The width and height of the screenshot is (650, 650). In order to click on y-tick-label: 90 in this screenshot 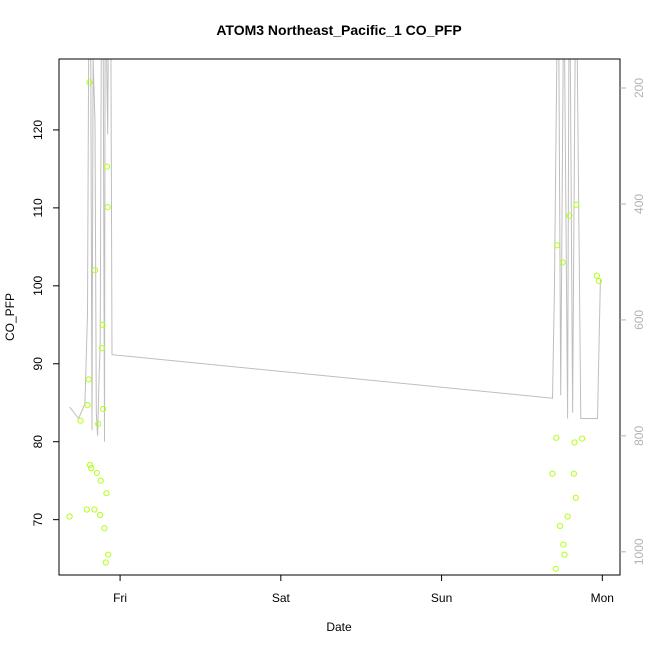, I will do `click(38, 364)`.